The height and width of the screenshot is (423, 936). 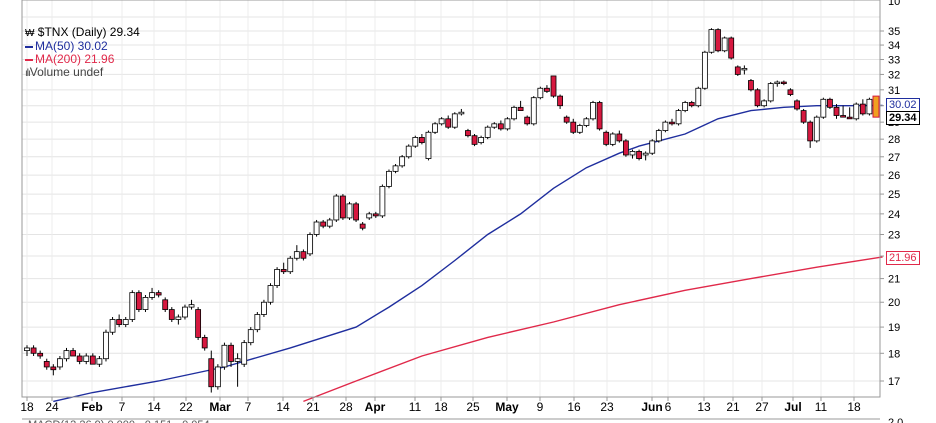 I want to click on x-tick-label: 27, so click(x=762, y=407).